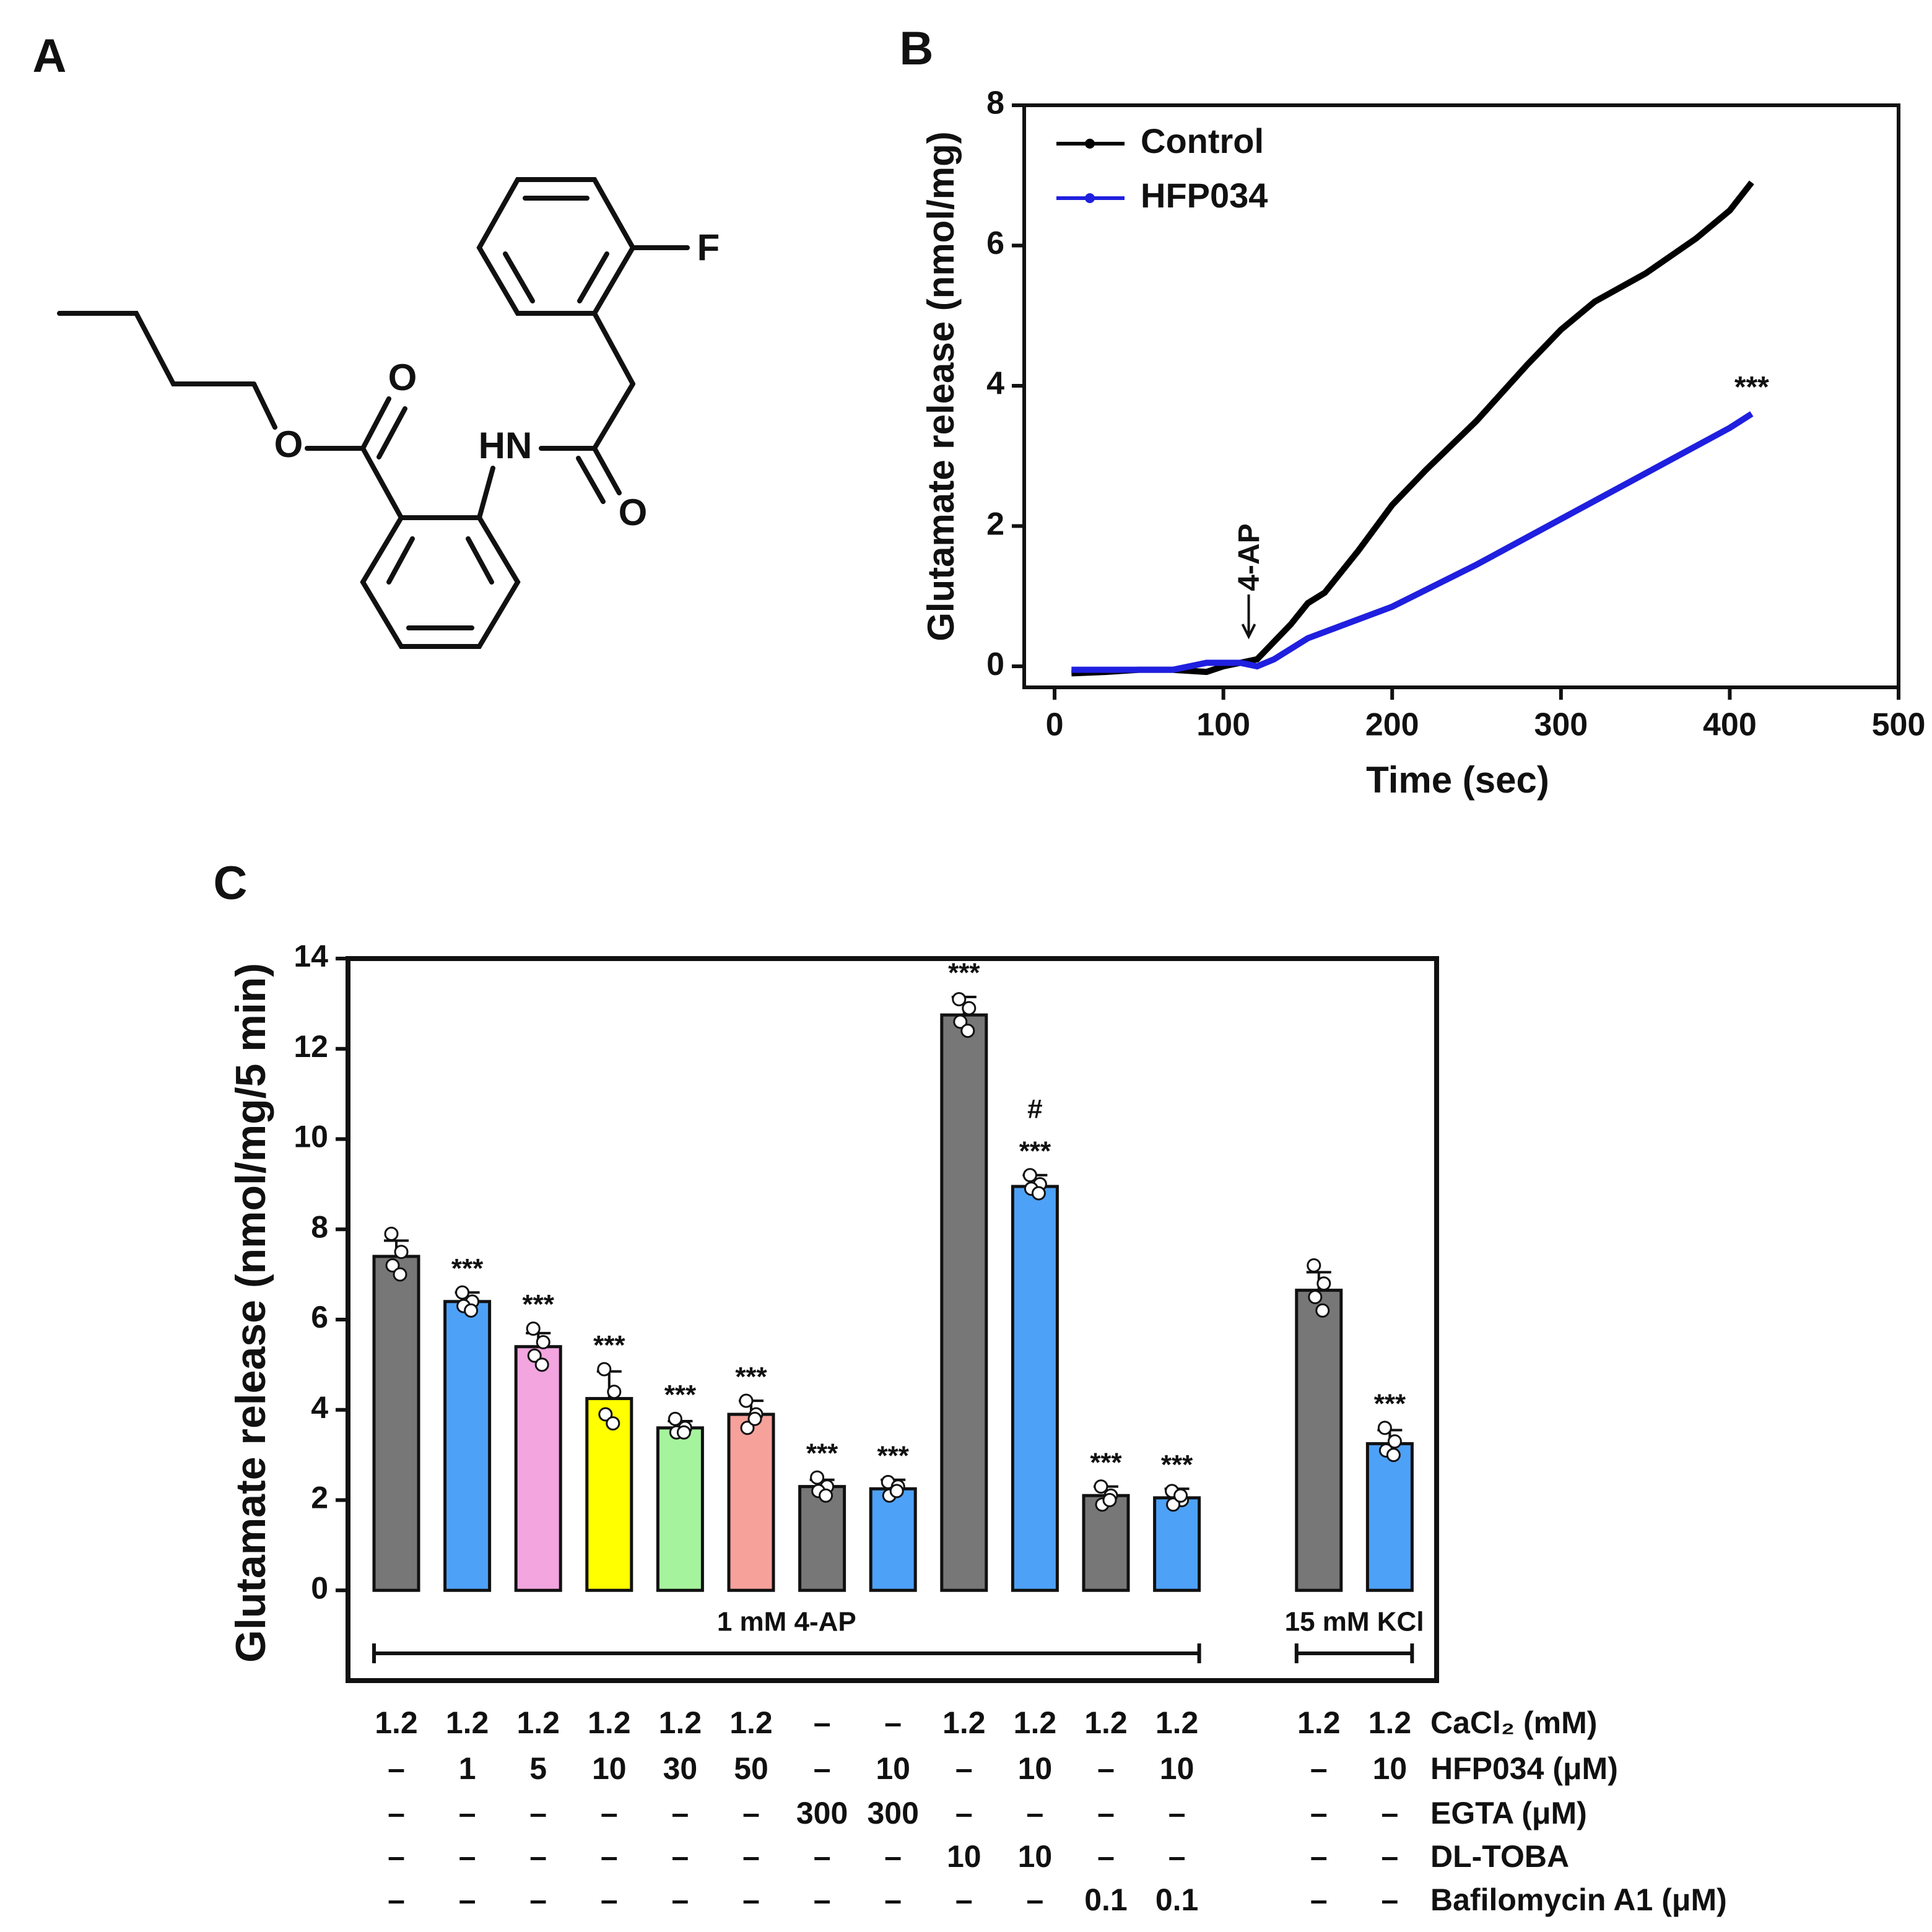 The height and width of the screenshot is (1932, 1932). I want to click on condition-label: EGTA (μM), so click(1508, 1813).